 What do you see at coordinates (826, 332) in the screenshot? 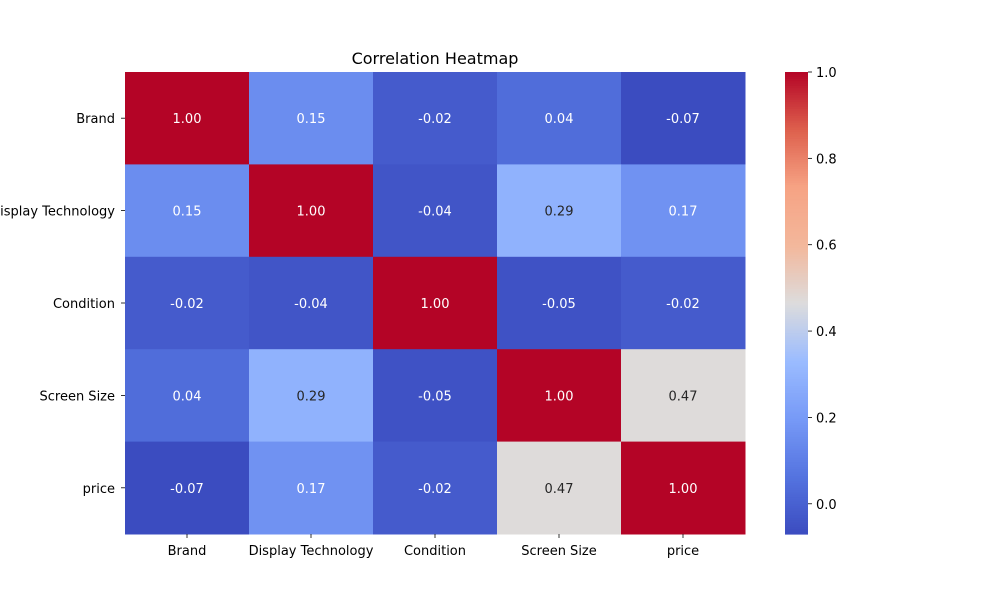
I see `colorbar-tick-label: 0.4` at bounding box center [826, 332].